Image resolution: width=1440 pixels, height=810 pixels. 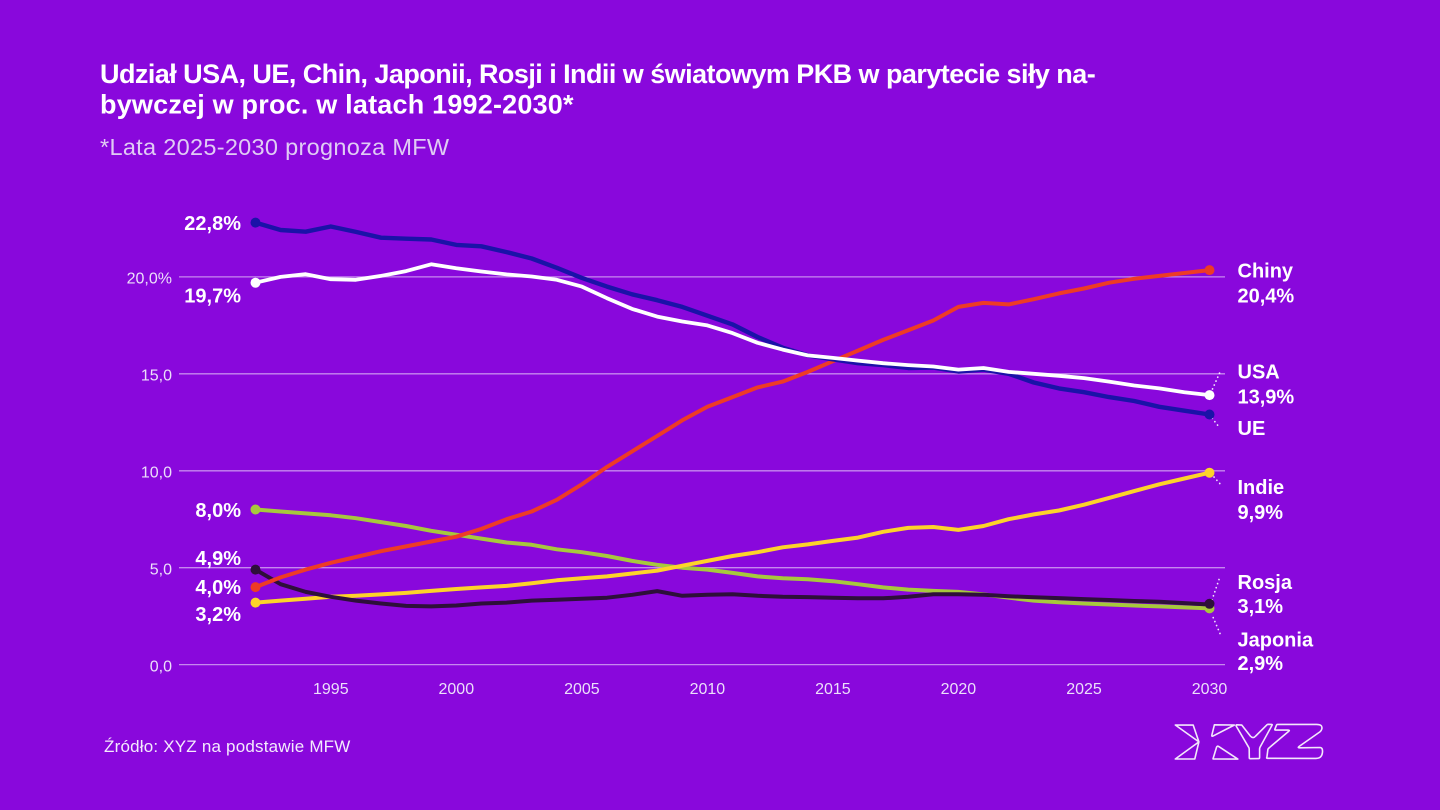 What do you see at coordinates (161, 666) in the screenshot?
I see `svg-text: 0,0` at bounding box center [161, 666].